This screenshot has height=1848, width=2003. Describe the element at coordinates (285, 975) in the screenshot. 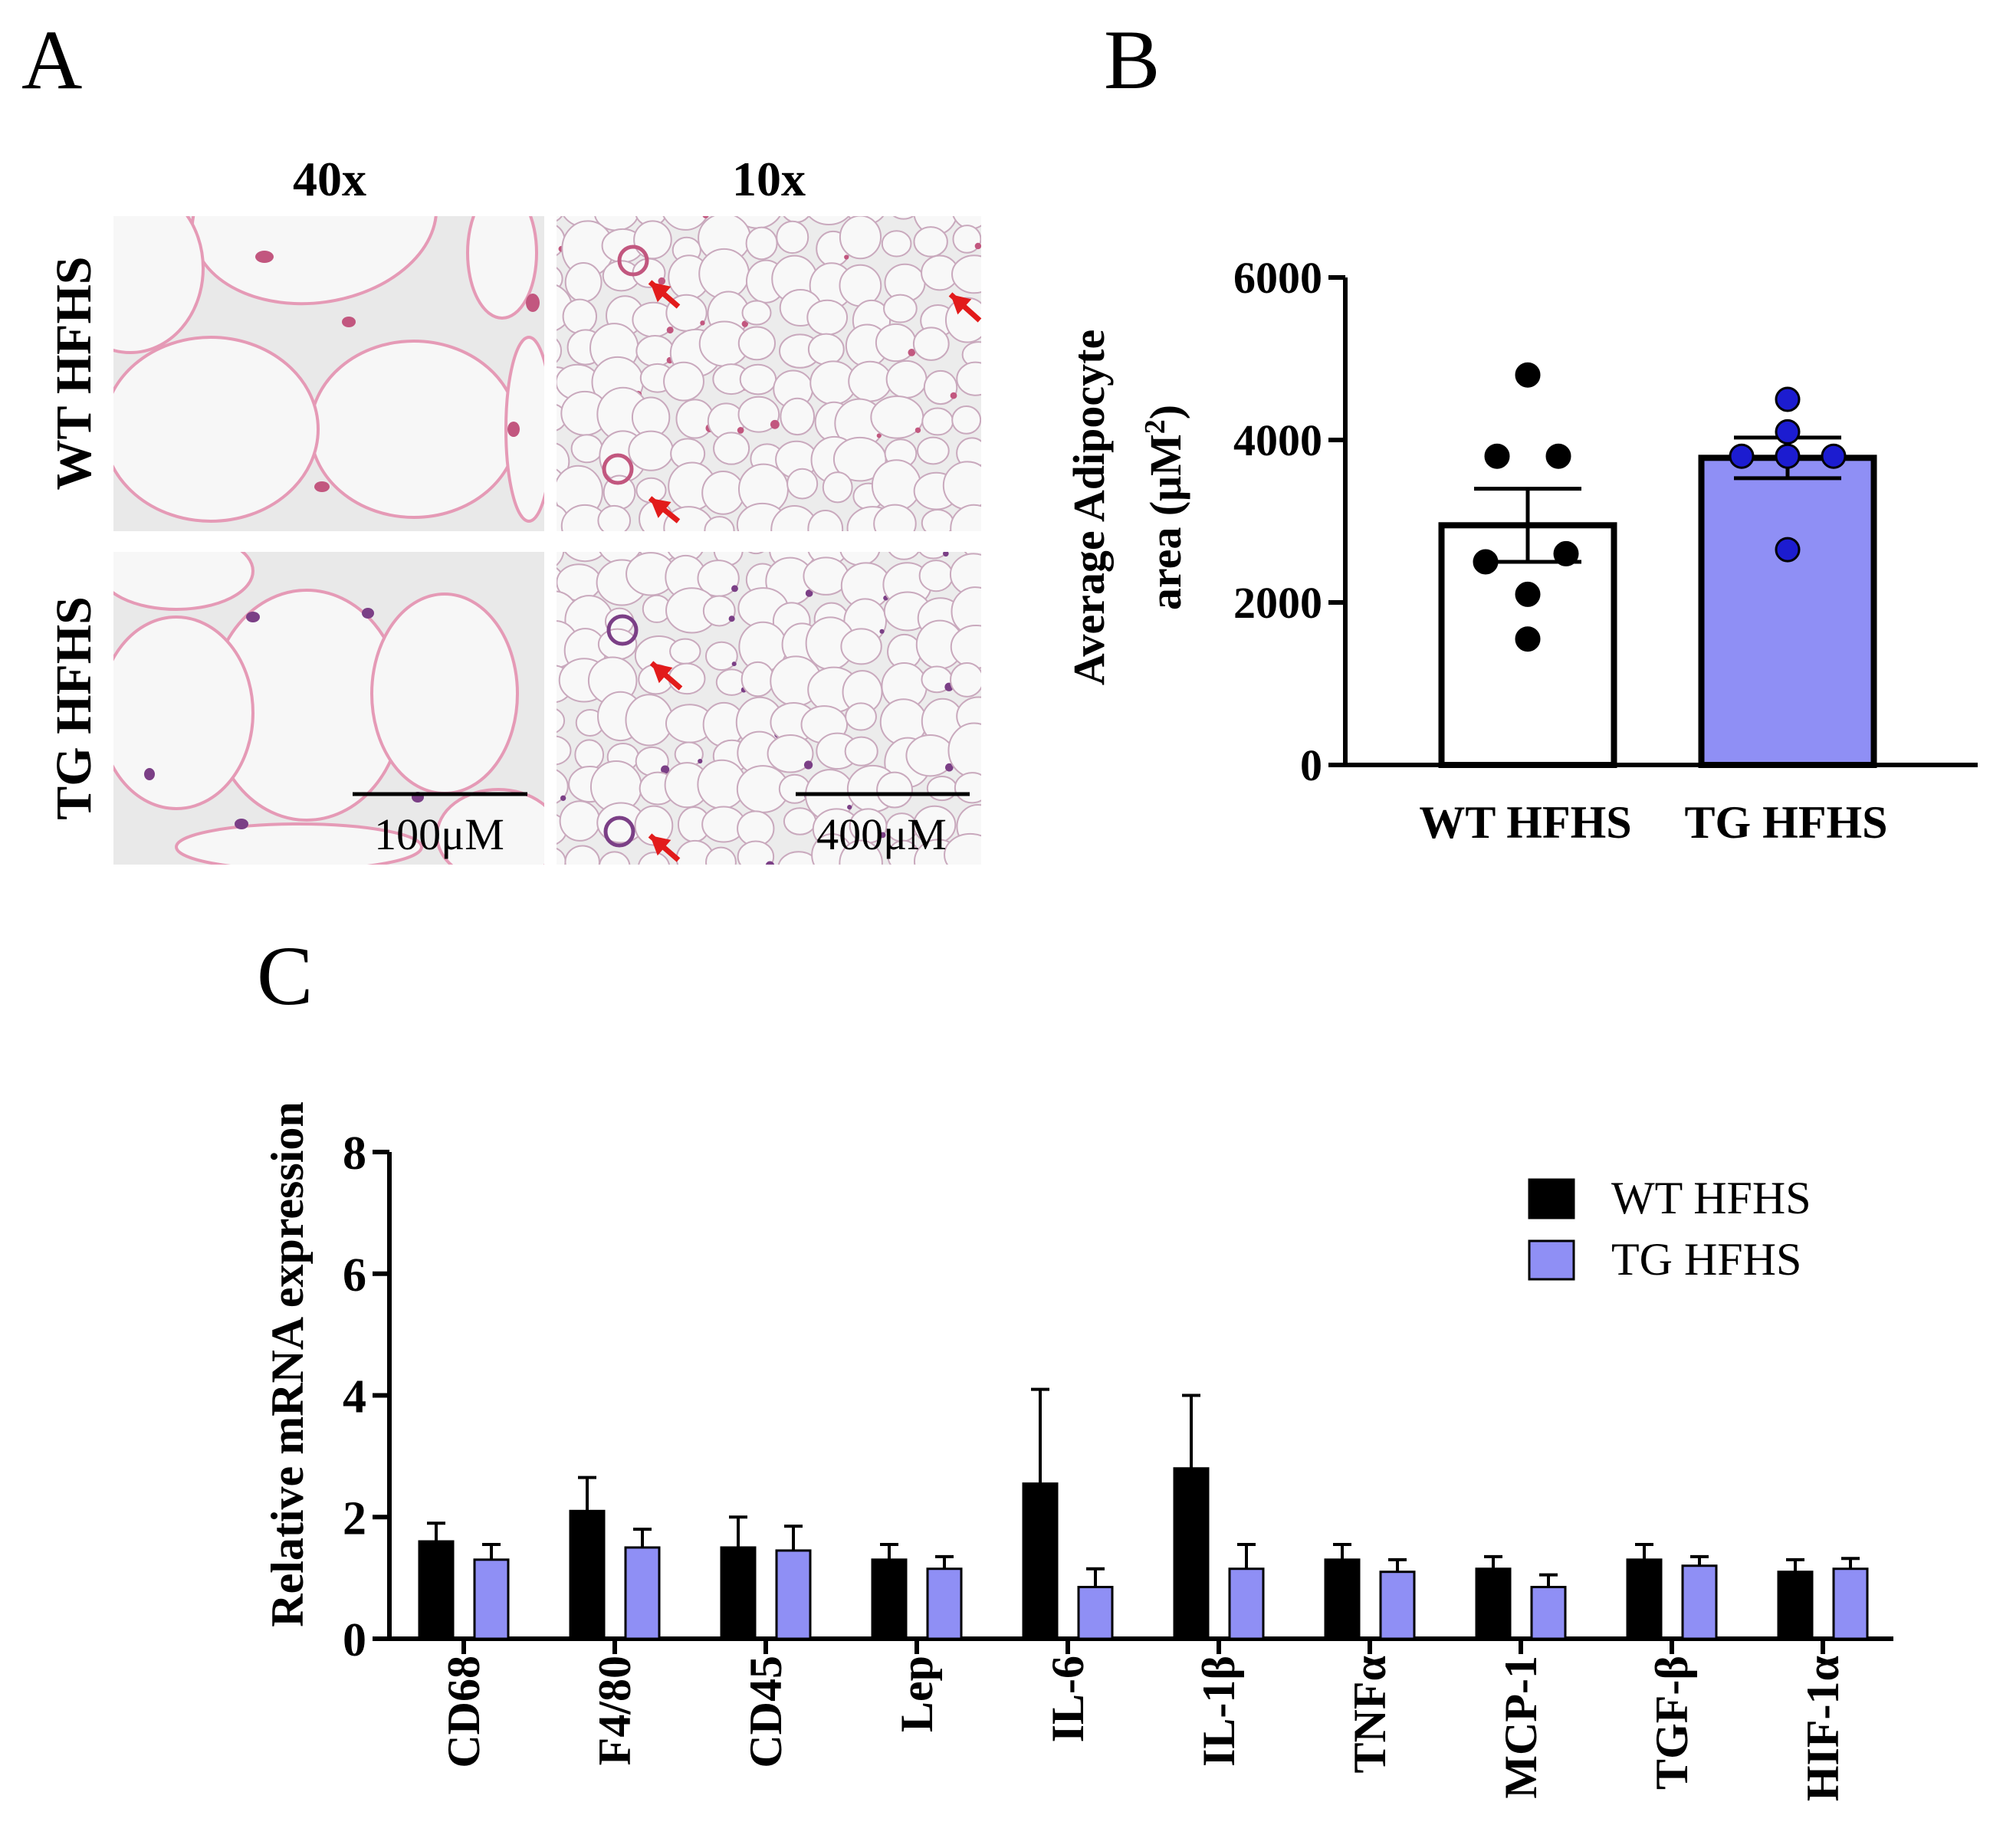

I see `panel-c-letter: C` at that location.